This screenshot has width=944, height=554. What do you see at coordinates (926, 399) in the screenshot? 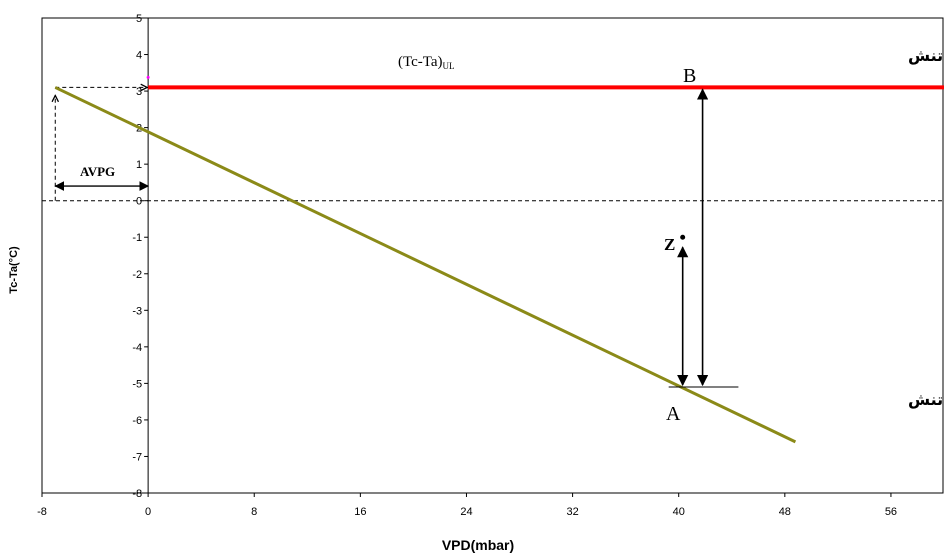
I see `min-stress-label: خط حداقل تنش` at bounding box center [926, 399].